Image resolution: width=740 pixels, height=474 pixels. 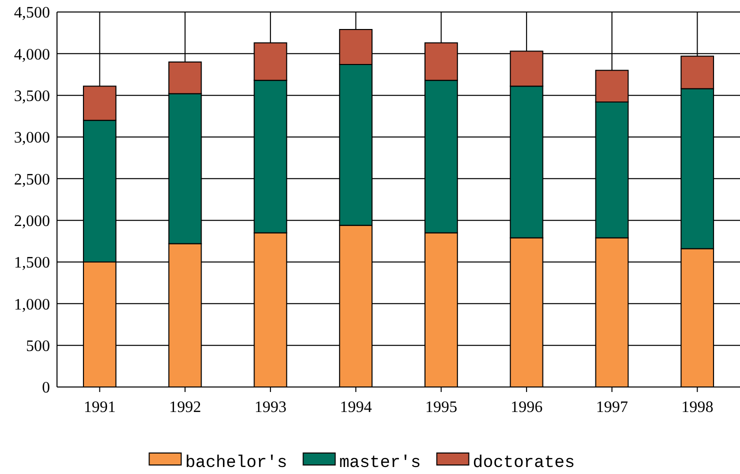 I want to click on y-tick-label: 1,000, so click(x=32, y=305).